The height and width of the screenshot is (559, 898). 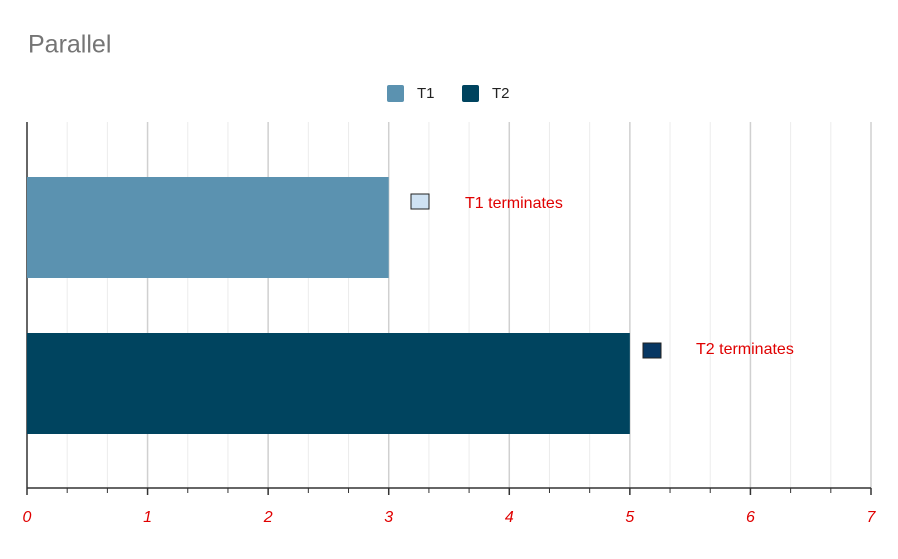 I want to click on annotation-text: T2 terminates, so click(x=745, y=349).